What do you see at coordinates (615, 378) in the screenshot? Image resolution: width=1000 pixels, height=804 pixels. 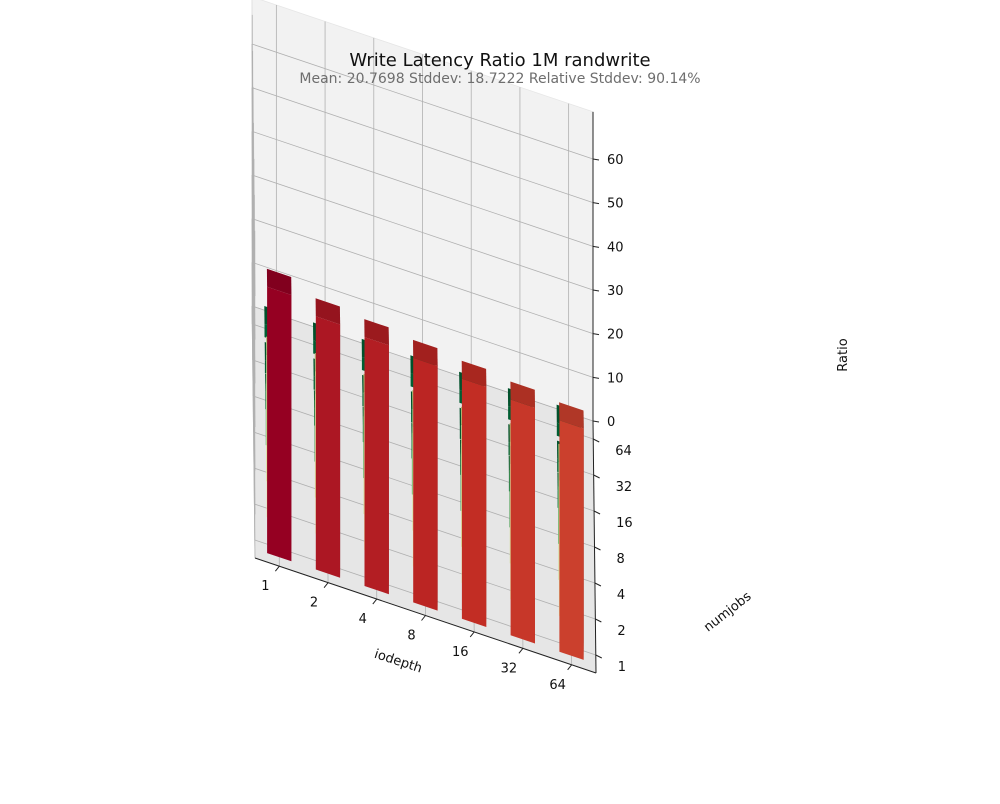 I see `z-tick-label: 10` at bounding box center [615, 378].